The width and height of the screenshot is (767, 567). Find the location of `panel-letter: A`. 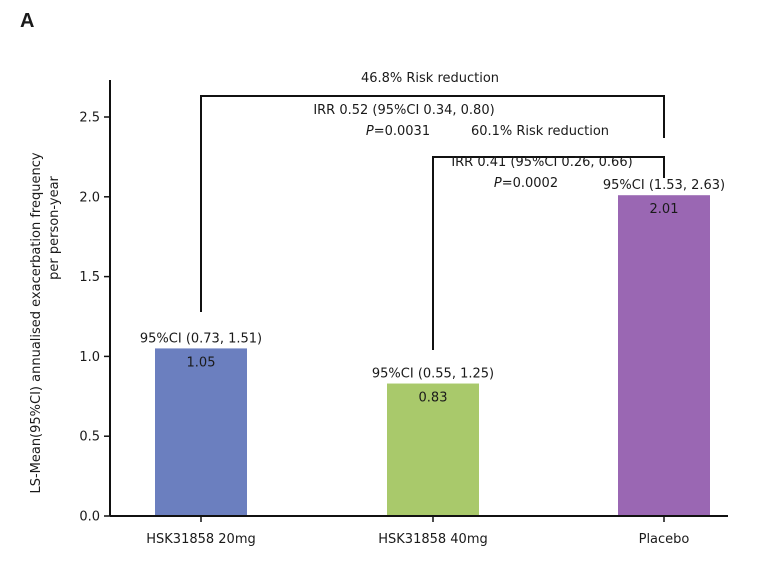

panel-letter: A is located at coordinates (27, 21).